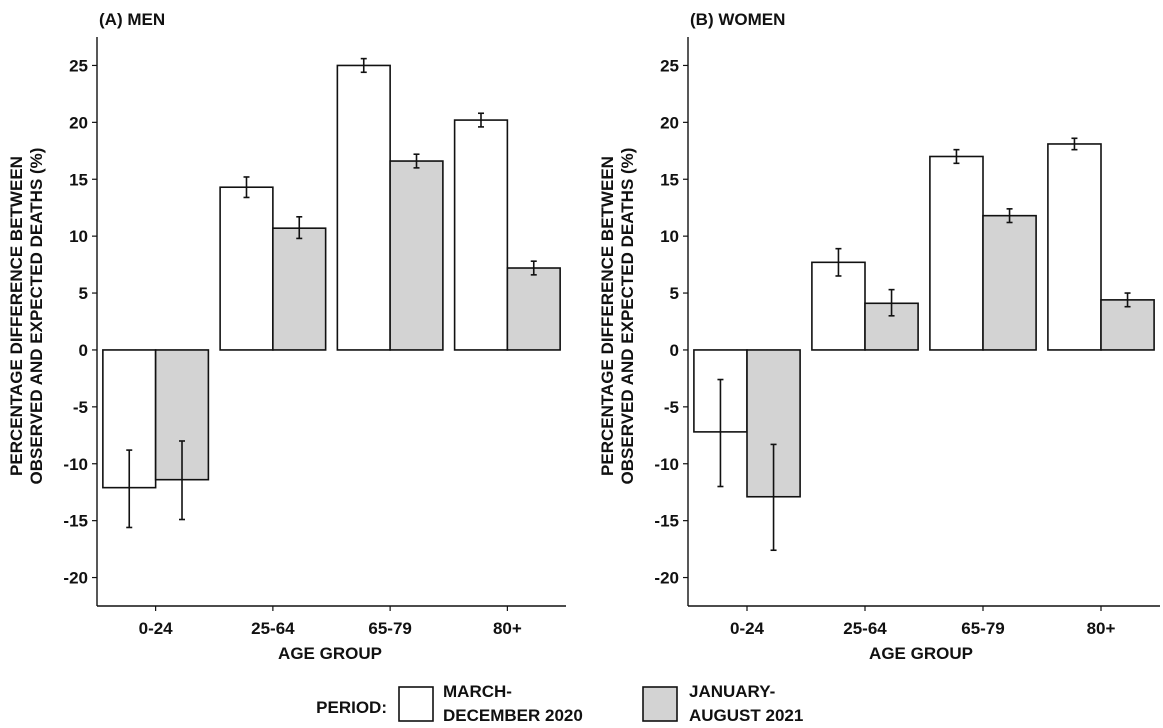  What do you see at coordinates (732, 691) in the screenshot?
I see `legend-label-line1: JANUARY-` at bounding box center [732, 691].